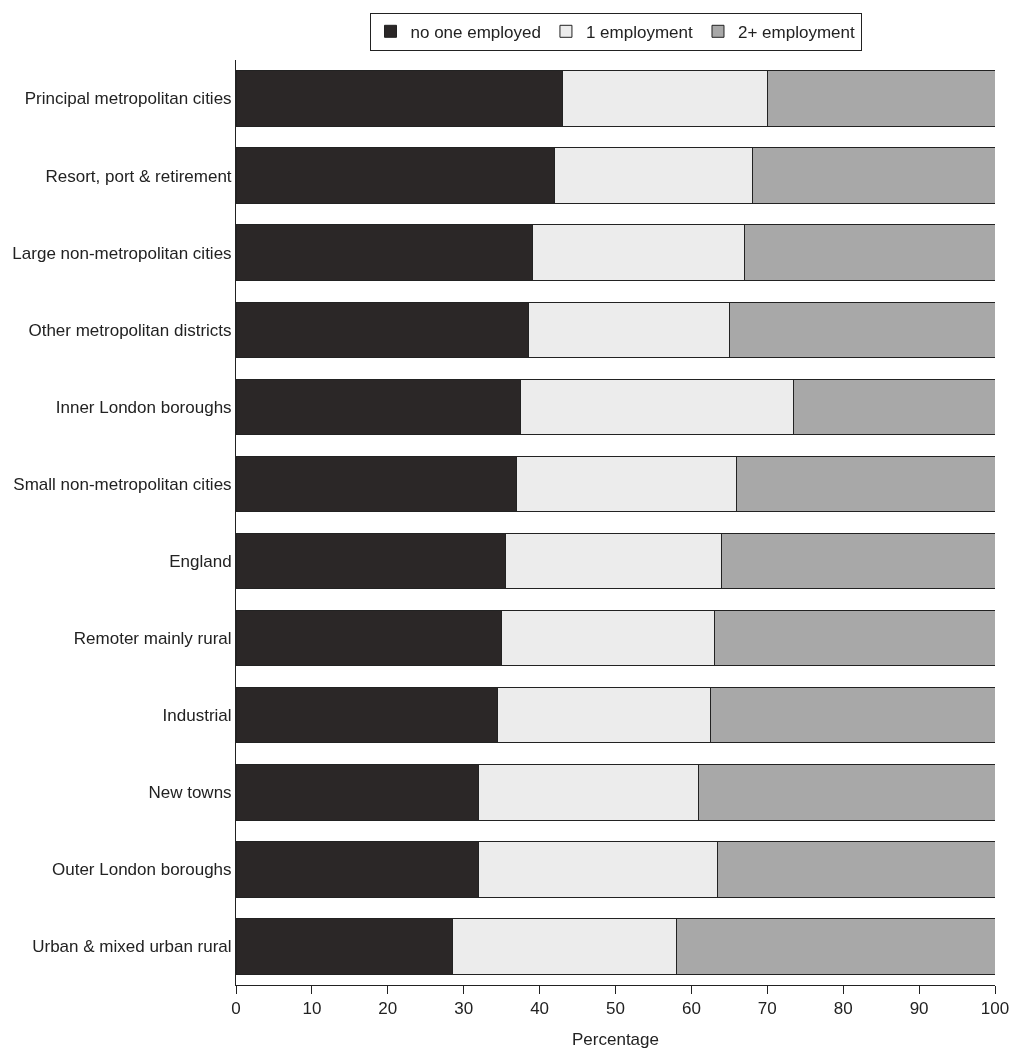 Image resolution: width=1021 pixels, height=1057 pixels. Describe the element at coordinates (843, 1009) in the screenshot. I see `x-tick-label: 80` at that location.